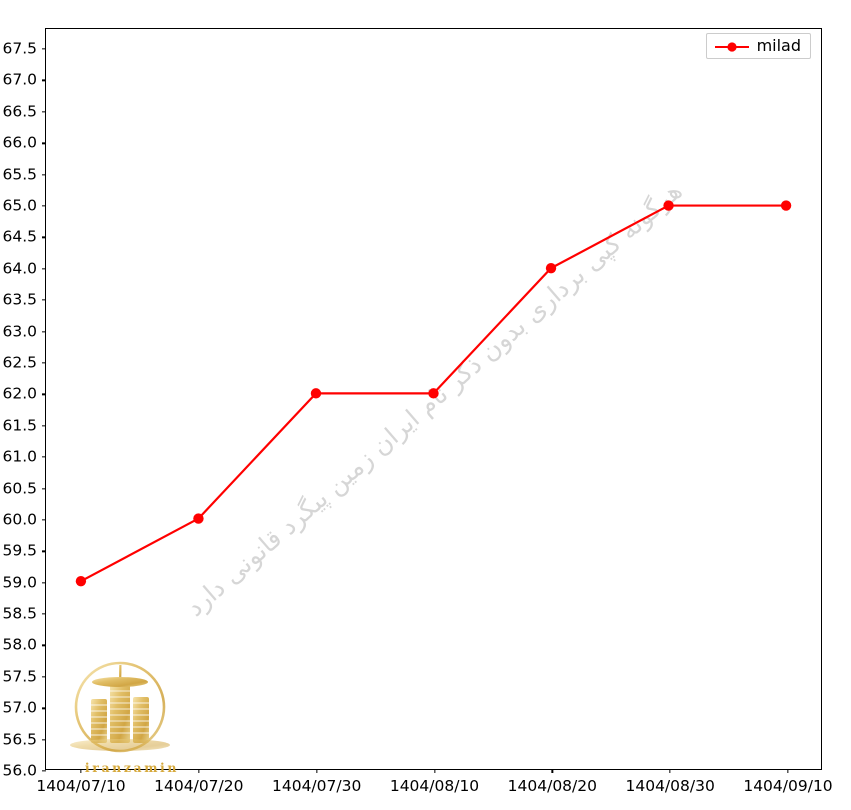  Describe the element at coordinates (732, 46) in the screenshot. I see `legend-swatch-milad` at that location.